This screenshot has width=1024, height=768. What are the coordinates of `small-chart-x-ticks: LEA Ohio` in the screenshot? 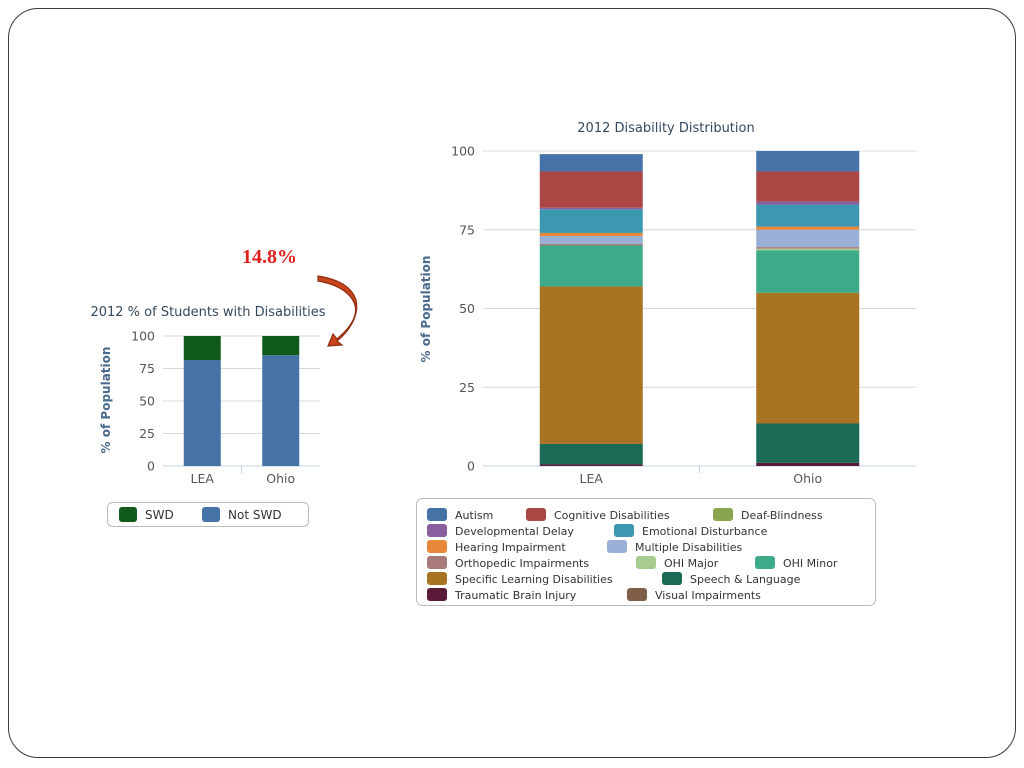 It's located at (243, 476).